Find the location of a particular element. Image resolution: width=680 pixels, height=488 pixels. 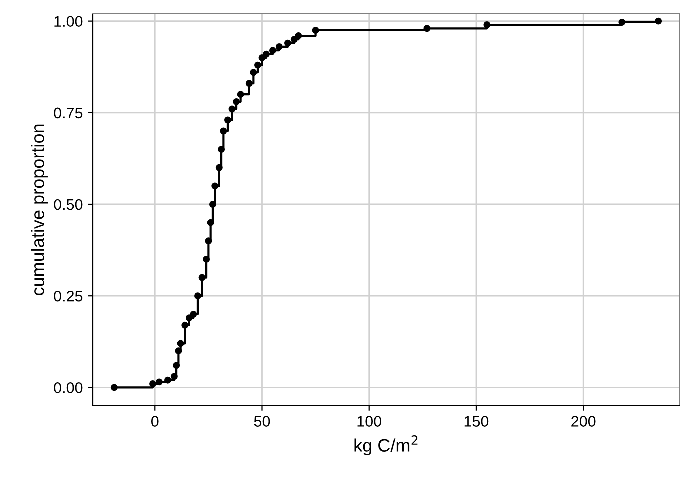

x-tick-label: 100 is located at coordinates (370, 421).